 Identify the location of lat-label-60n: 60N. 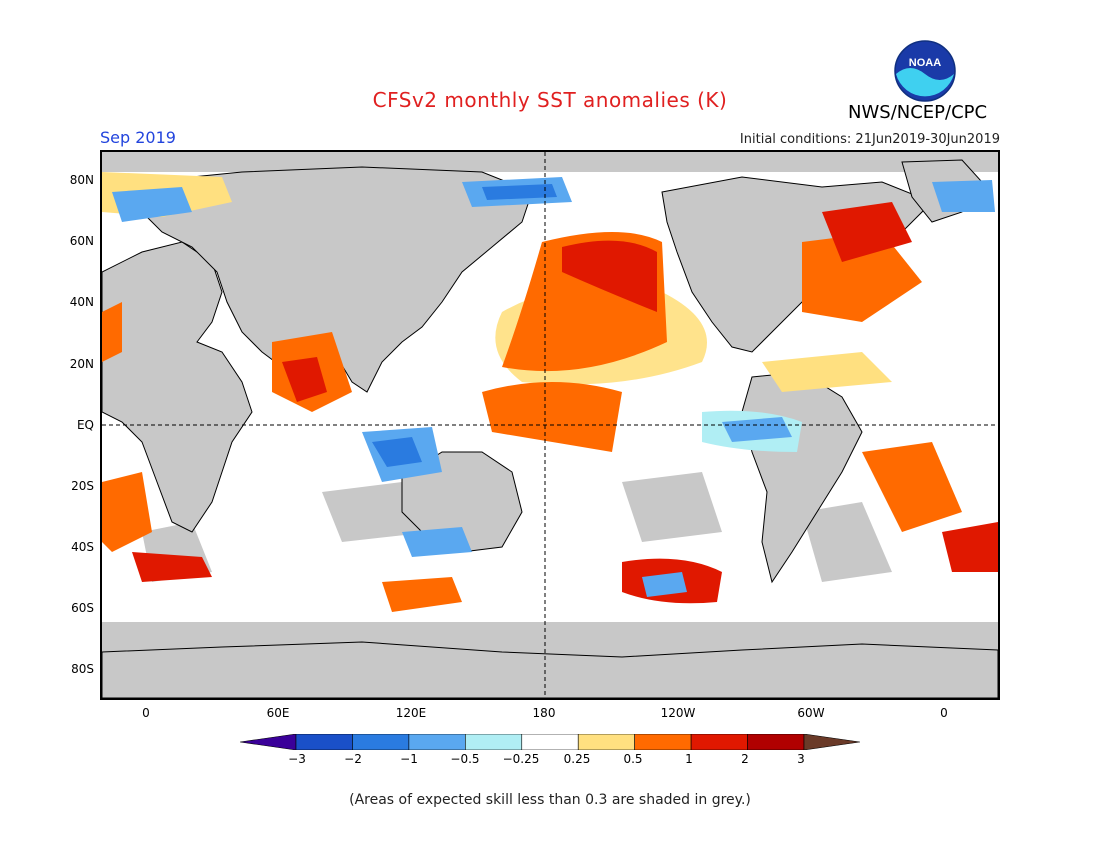
(81, 241).